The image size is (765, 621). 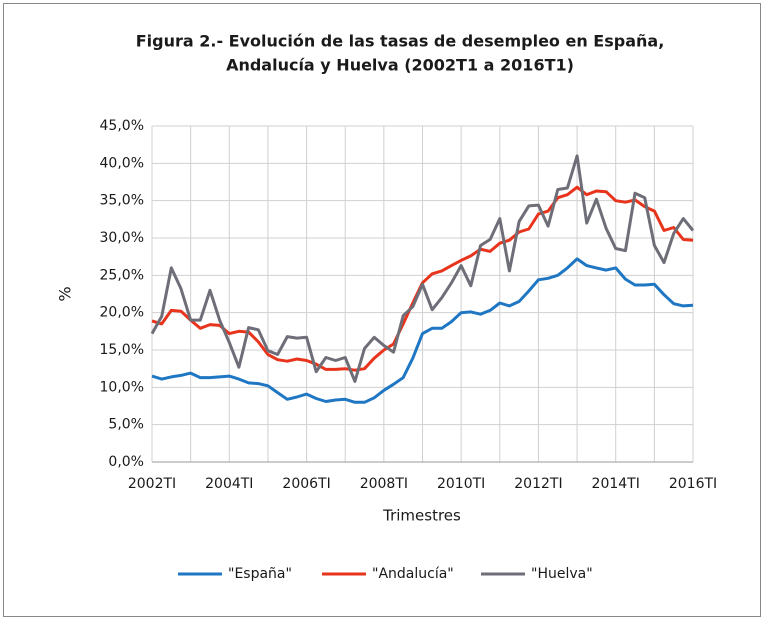 What do you see at coordinates (126, 425) in the screenshot?
I see `y-tick-label: 5,0%` at bounding box center [126, 425].